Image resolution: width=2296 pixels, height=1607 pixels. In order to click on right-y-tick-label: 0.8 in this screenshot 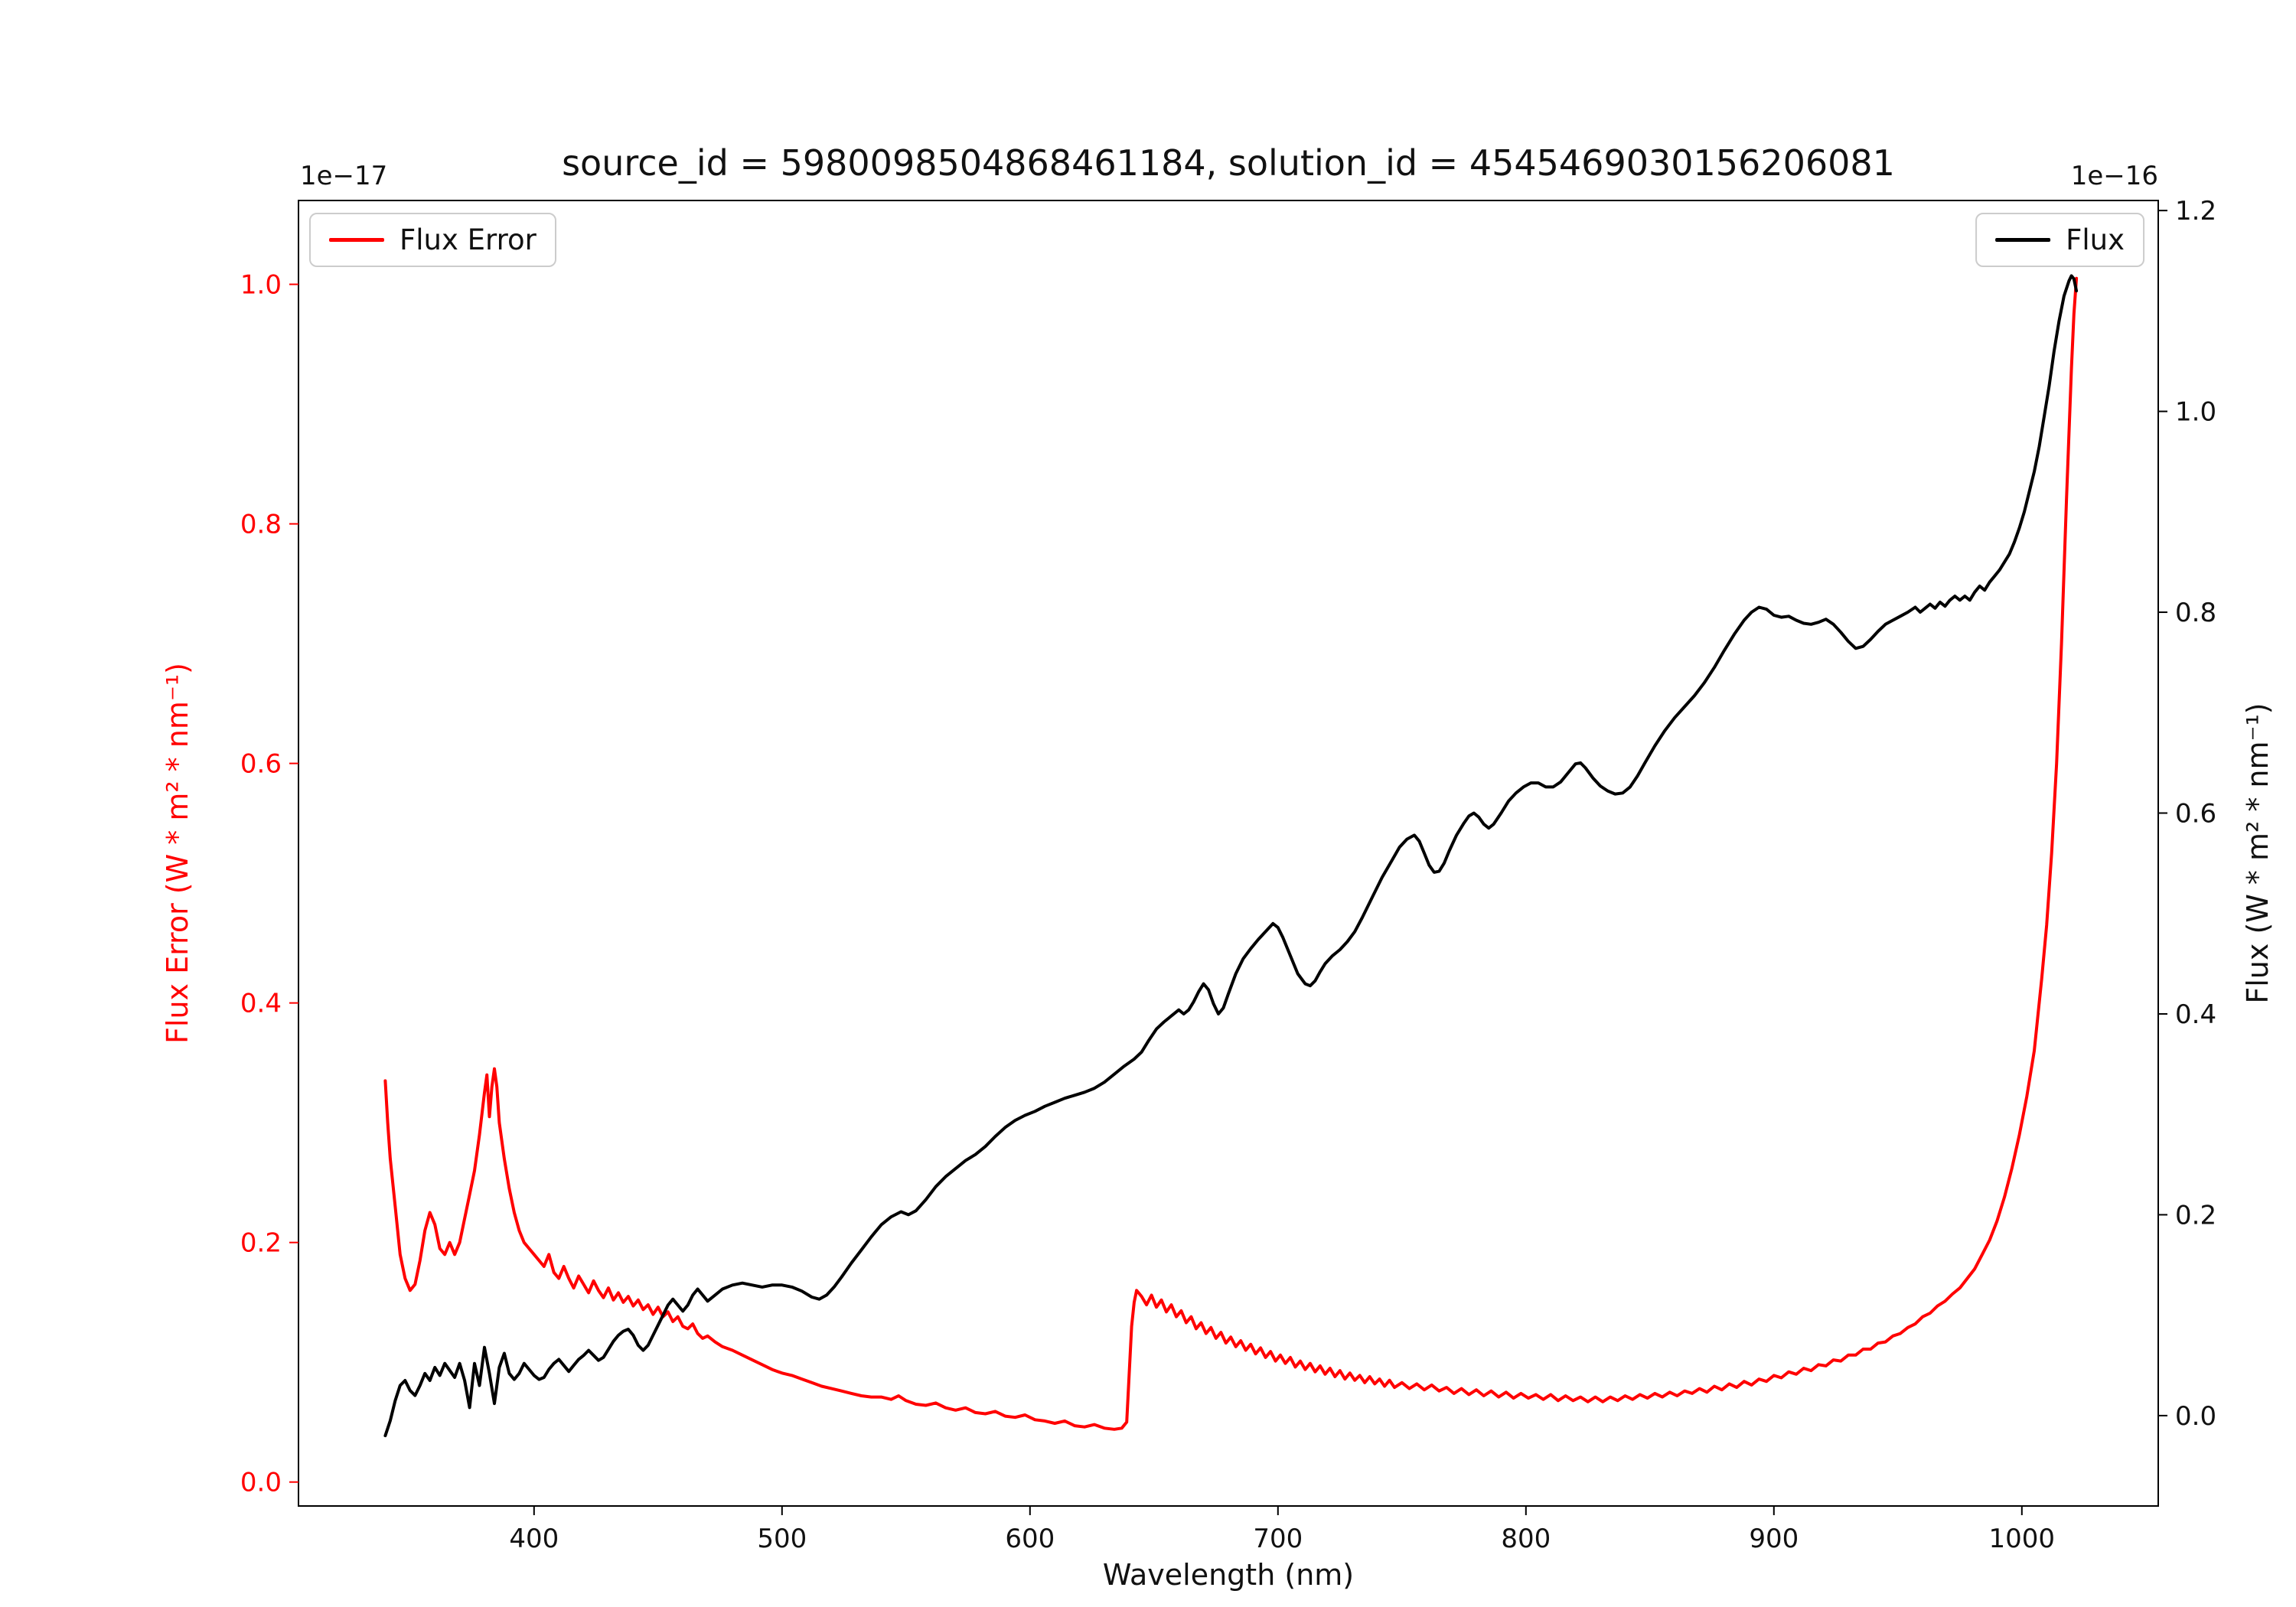, I will do `click(2195, 613)`.